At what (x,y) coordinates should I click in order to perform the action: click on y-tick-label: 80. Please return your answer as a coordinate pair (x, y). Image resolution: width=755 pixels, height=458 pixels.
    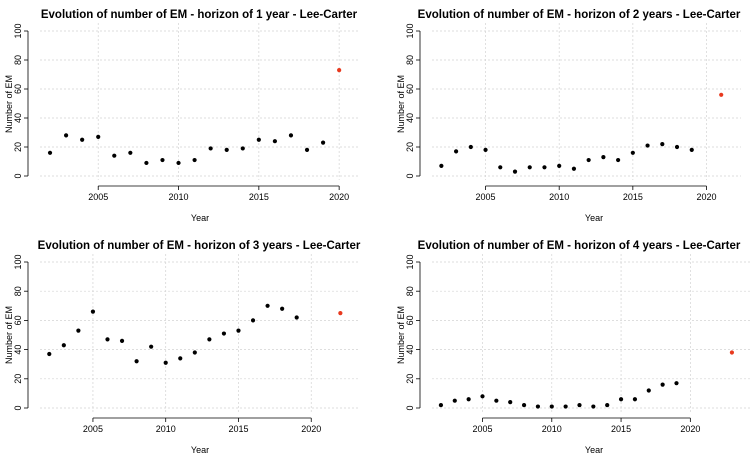
    Looking at the image, I should click on (410, 60).